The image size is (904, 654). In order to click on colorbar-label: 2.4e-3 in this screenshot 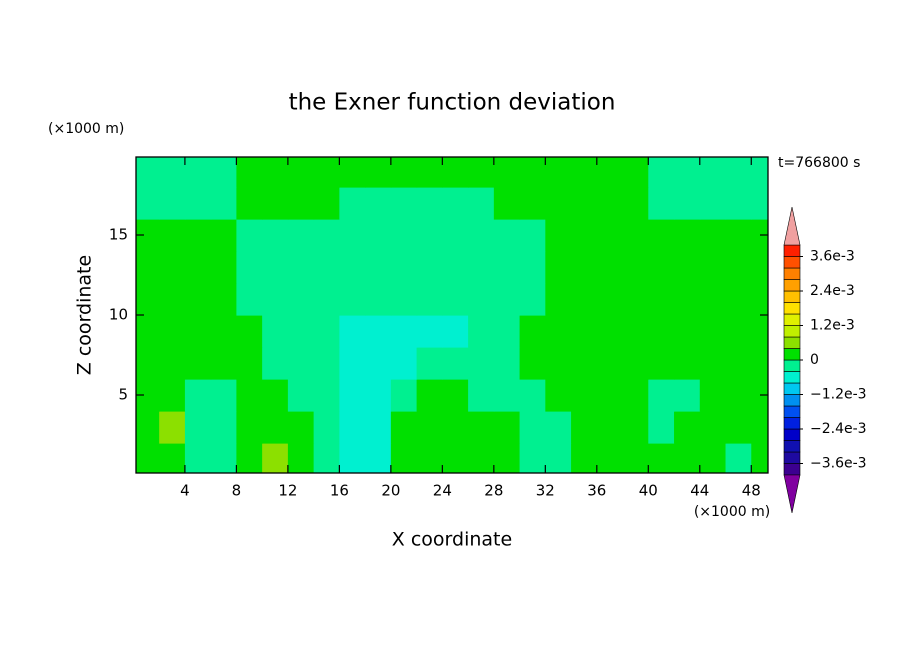, I will do `click(832, 291)`.